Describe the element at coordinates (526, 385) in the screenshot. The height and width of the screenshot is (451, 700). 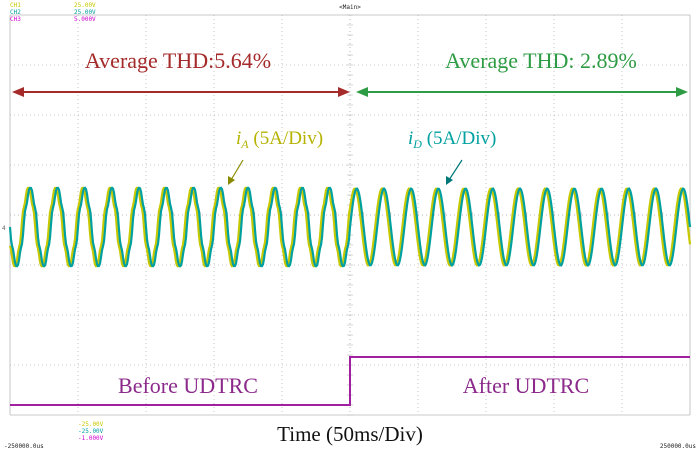
I see `after-udtrc-label: After UDTRC` at that location.